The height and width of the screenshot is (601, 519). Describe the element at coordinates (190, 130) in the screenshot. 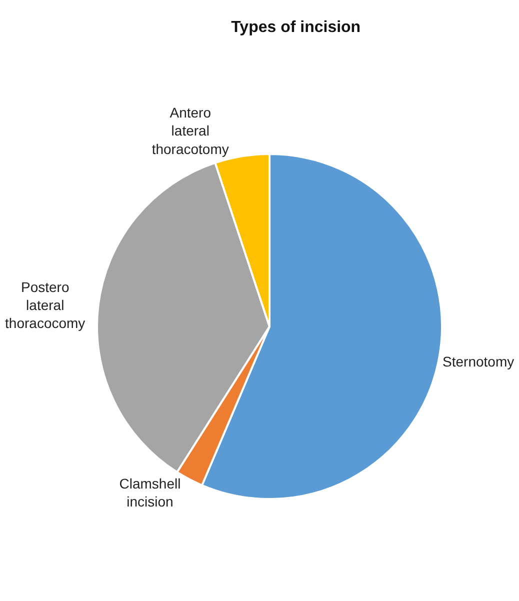

I see `slice-label: Antero lateral thoracotomy` at that location.